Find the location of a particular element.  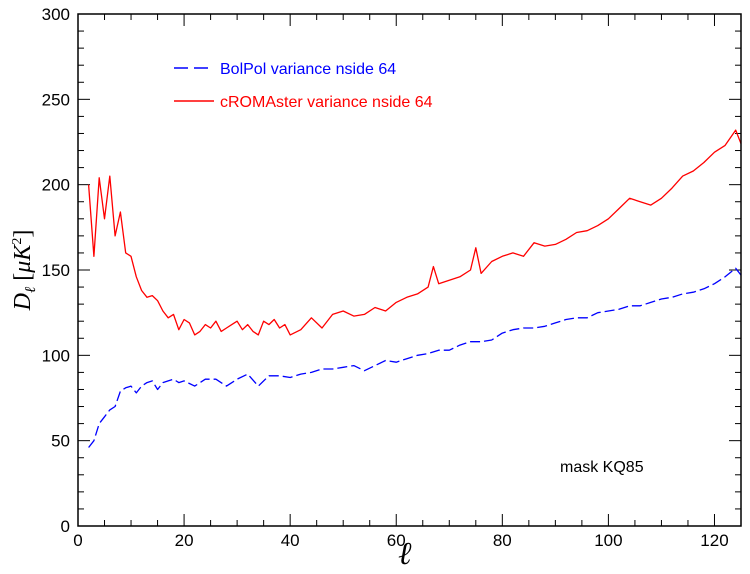

y-label-close: ] is located at coordinates (23, 234).